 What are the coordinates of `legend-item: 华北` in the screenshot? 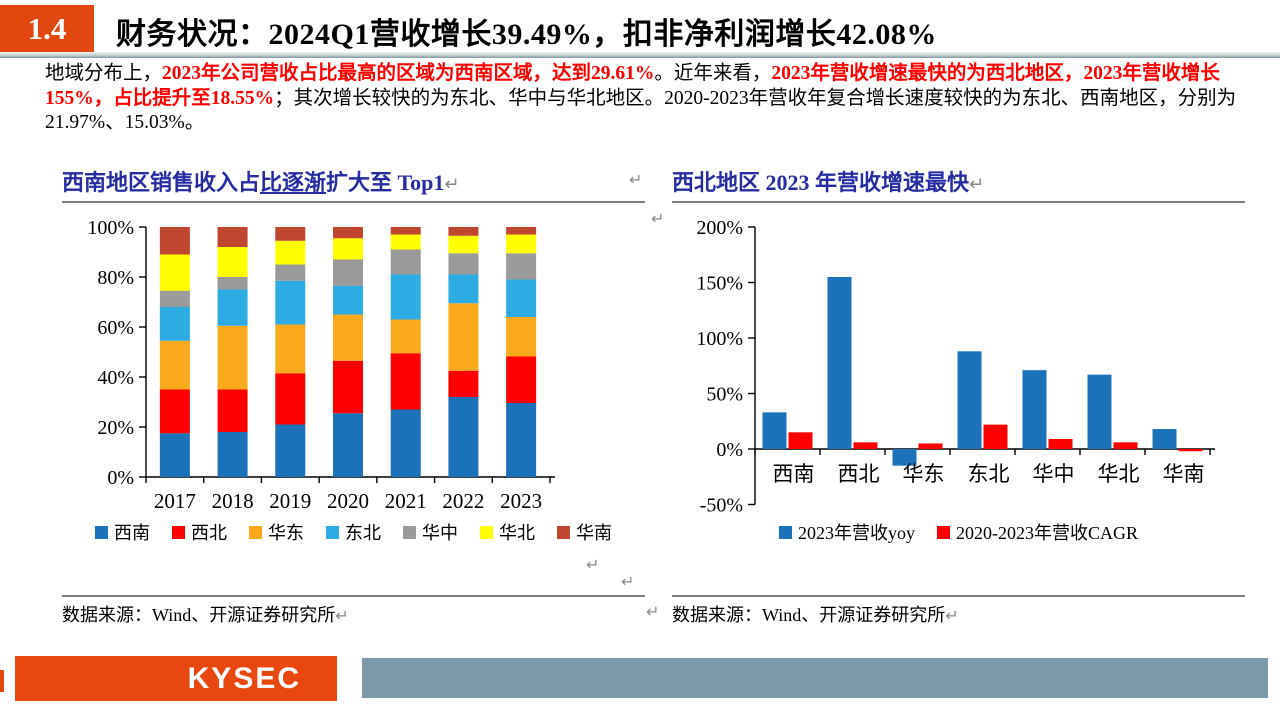 It's located at (507, 532).